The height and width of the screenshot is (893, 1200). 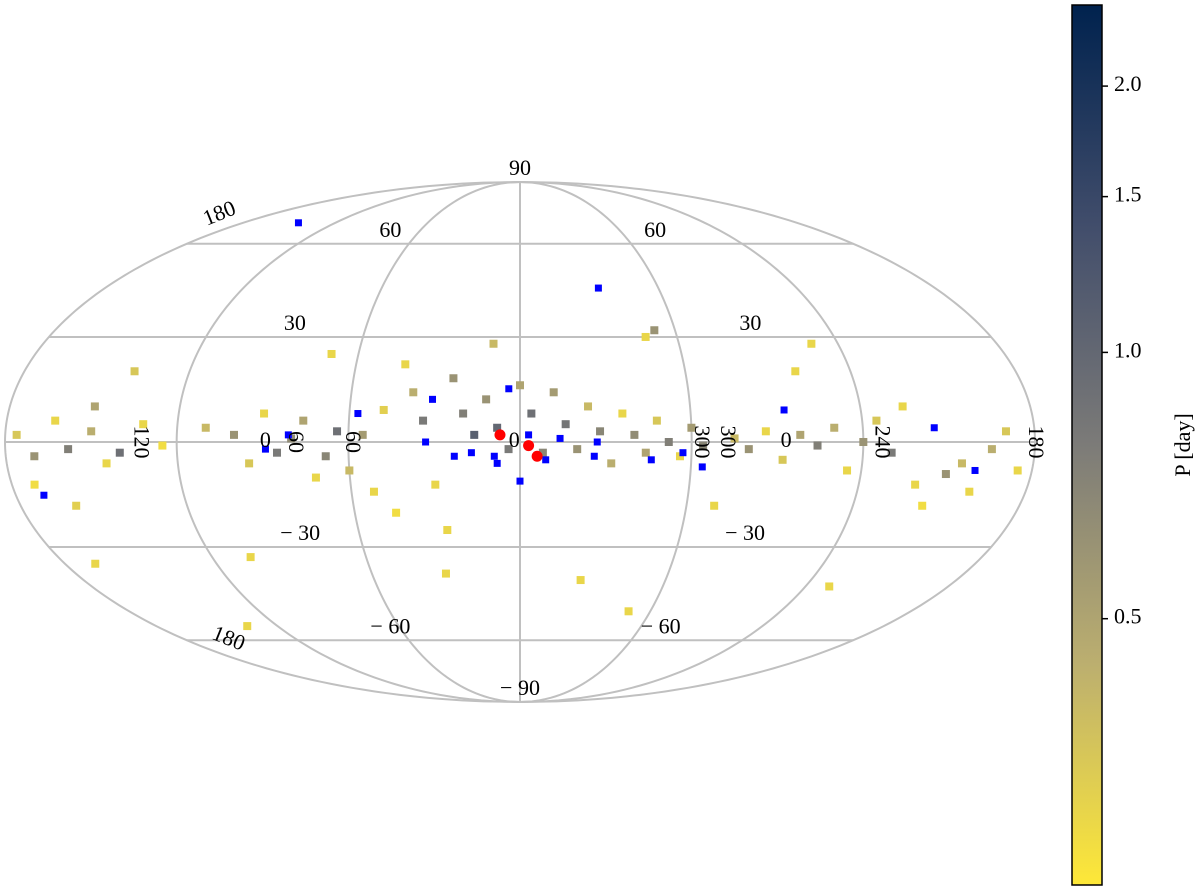 What do you see at coordinates (1133, 445) in the screenshot?
I see `colorbar: P [day] 0.5 1.0 1.5 2.0` at bounding box center [1133, 445].